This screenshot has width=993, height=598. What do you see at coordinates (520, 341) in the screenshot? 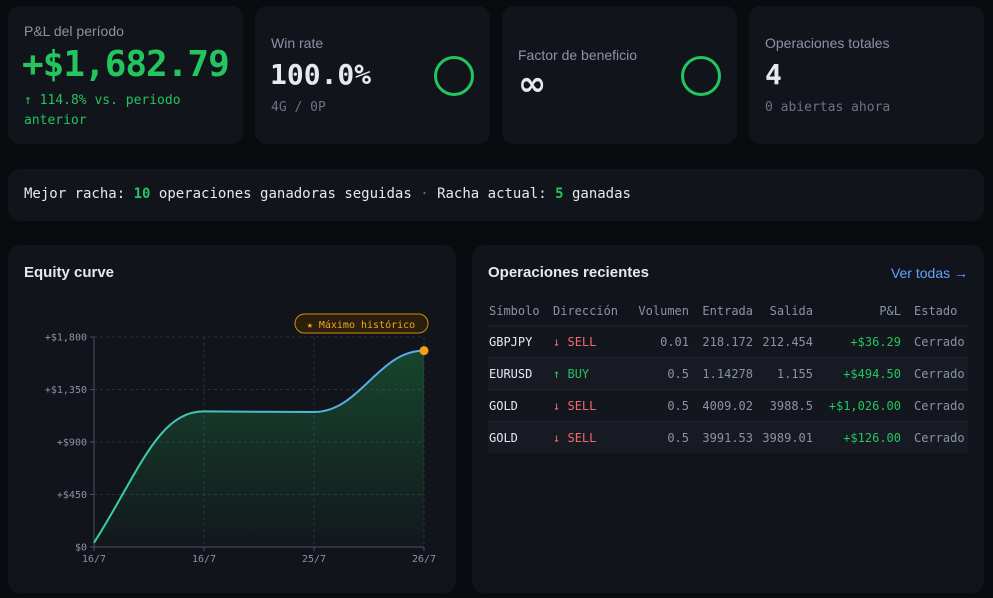
I see `cell-symbol: GBPJPY` at bounding box center [520, 341].